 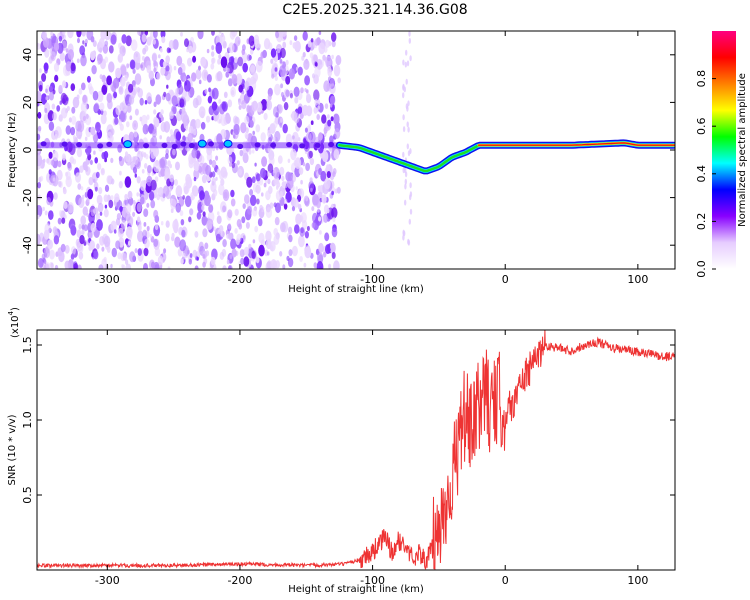 I want to click on spectrogram-ridge, so click(x=356, y=157).